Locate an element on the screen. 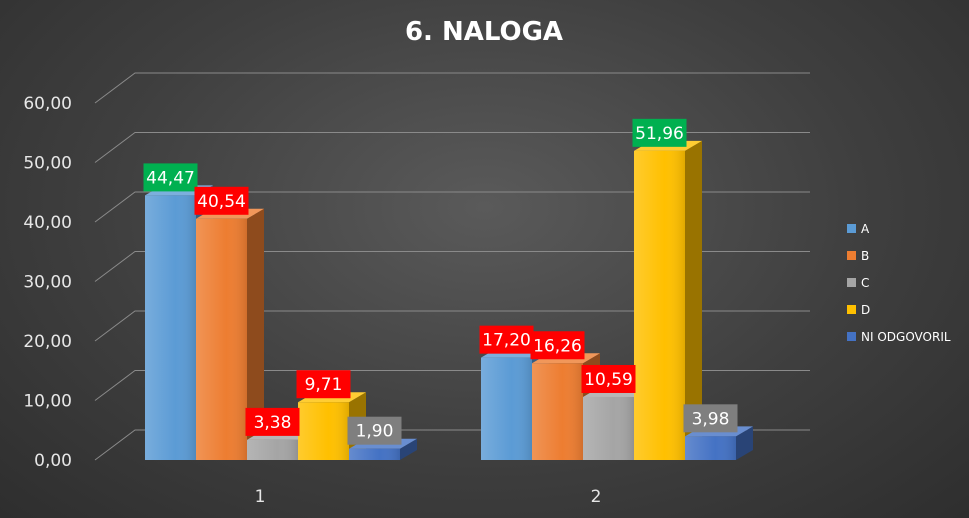 This screenshot has height=518, width=969. data-label-text: 10,59 is located at coordinates (608, 380).